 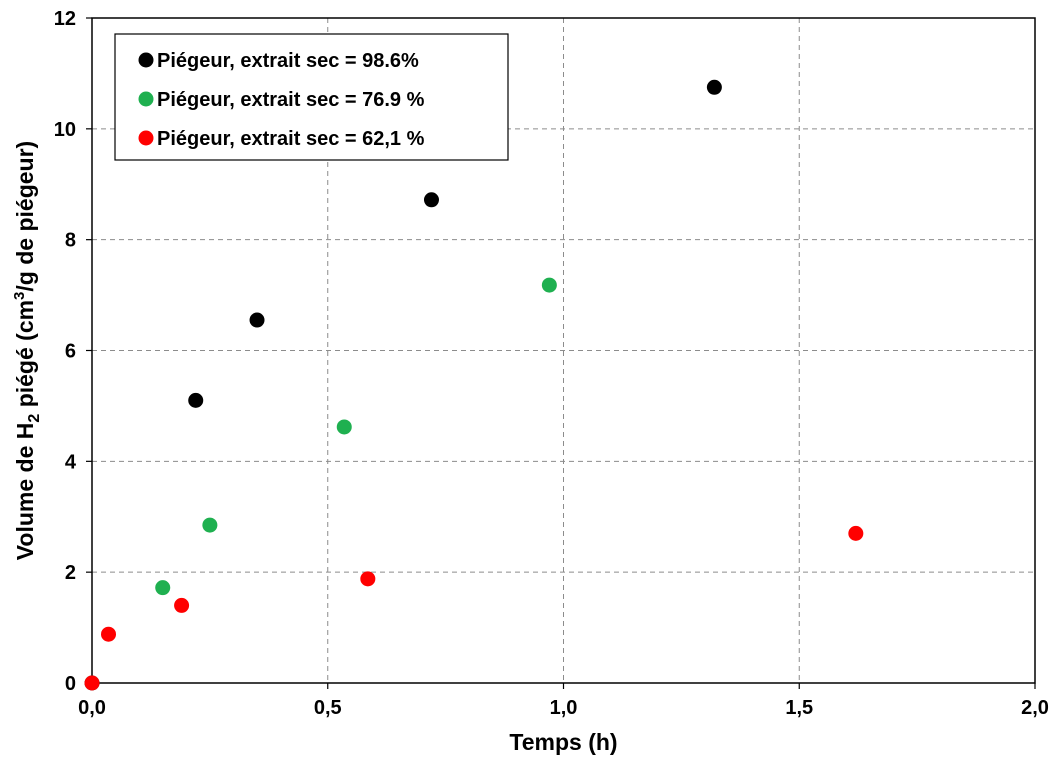 What do you see at coordinates (25, 357) in the screenshot?
I see `y-axis-title-middle: piégé (cm` at bounding box center [25, 357].